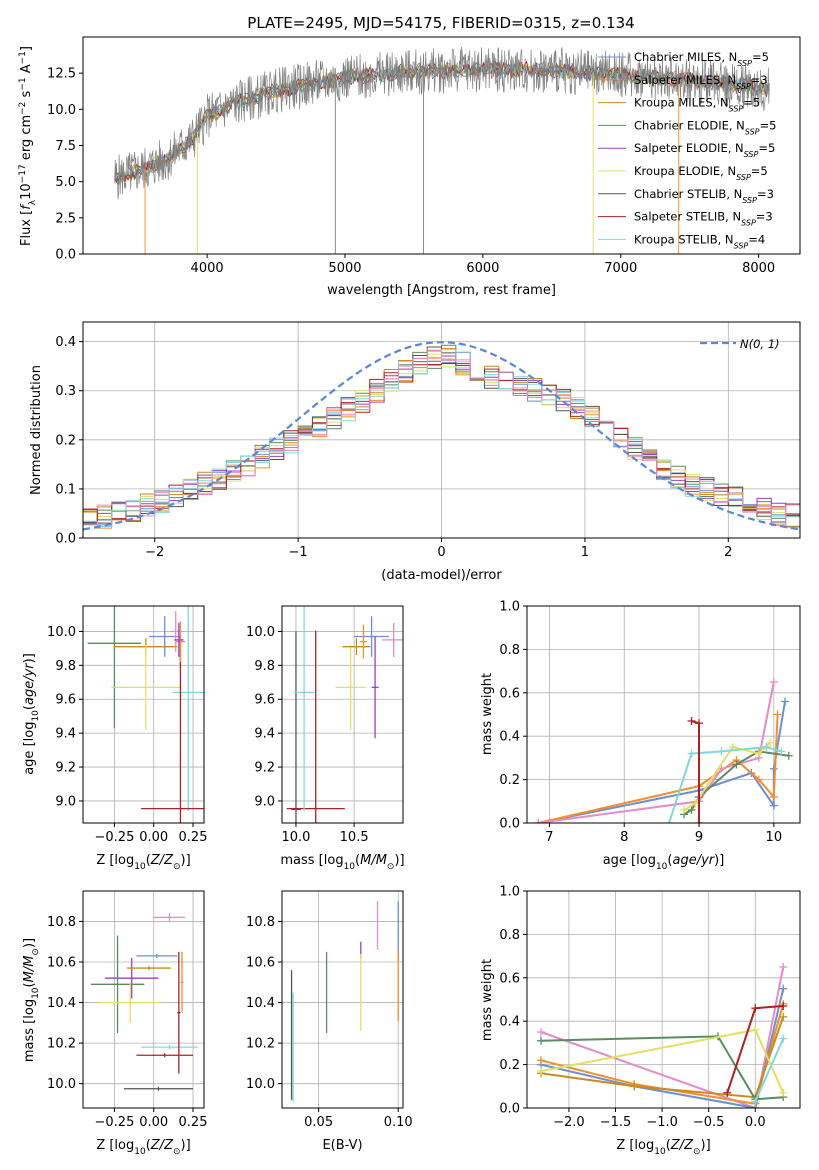  Describe the element at coordinates (31, 1000) in the screenshot. I see `y-axis-label: mass [log10(M/M⊙)]` at that location.